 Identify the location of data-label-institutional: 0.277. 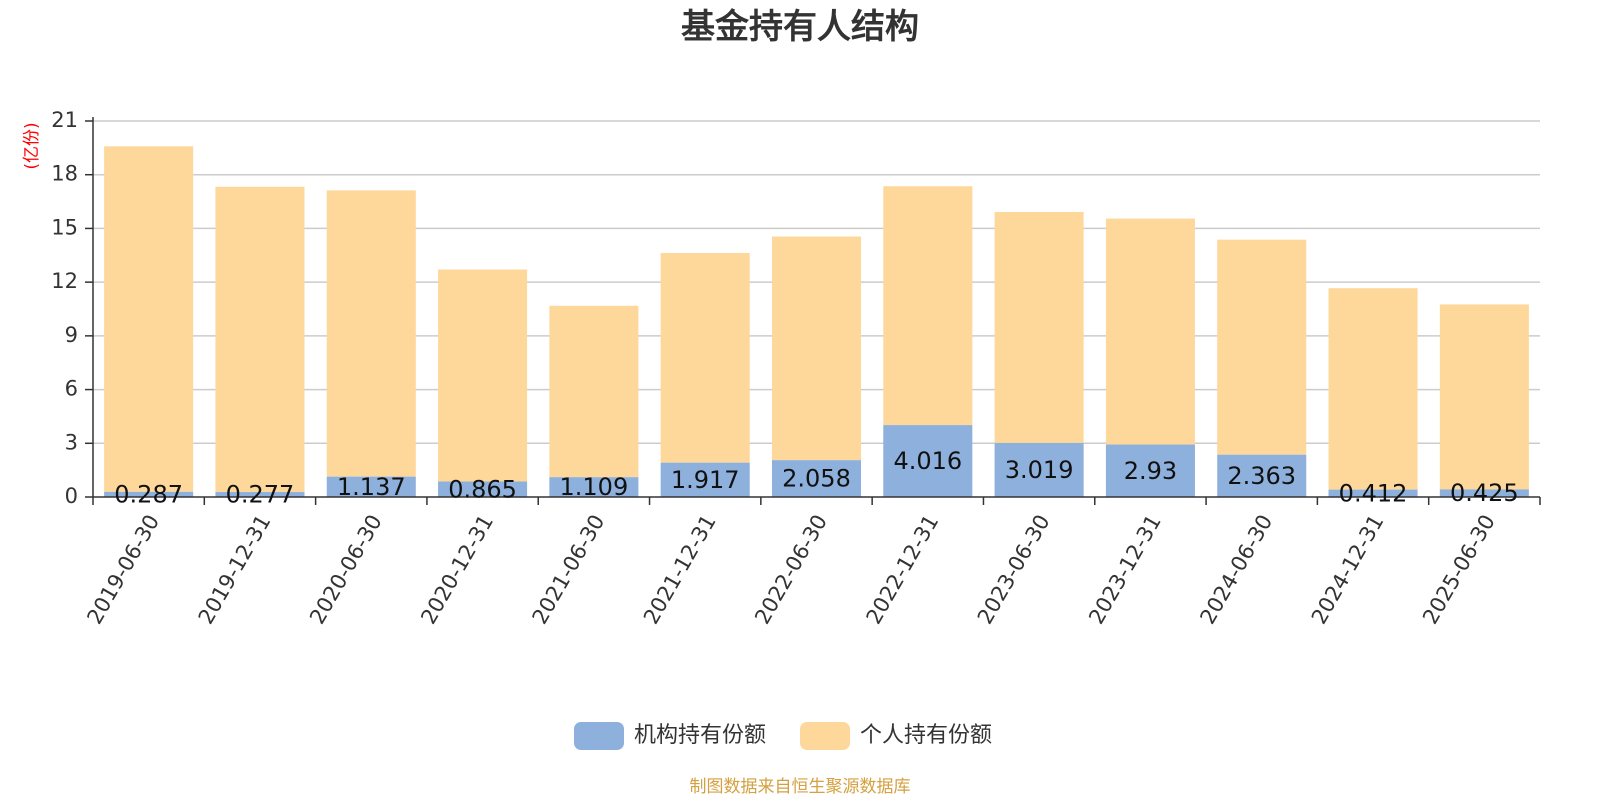
(260, 495).